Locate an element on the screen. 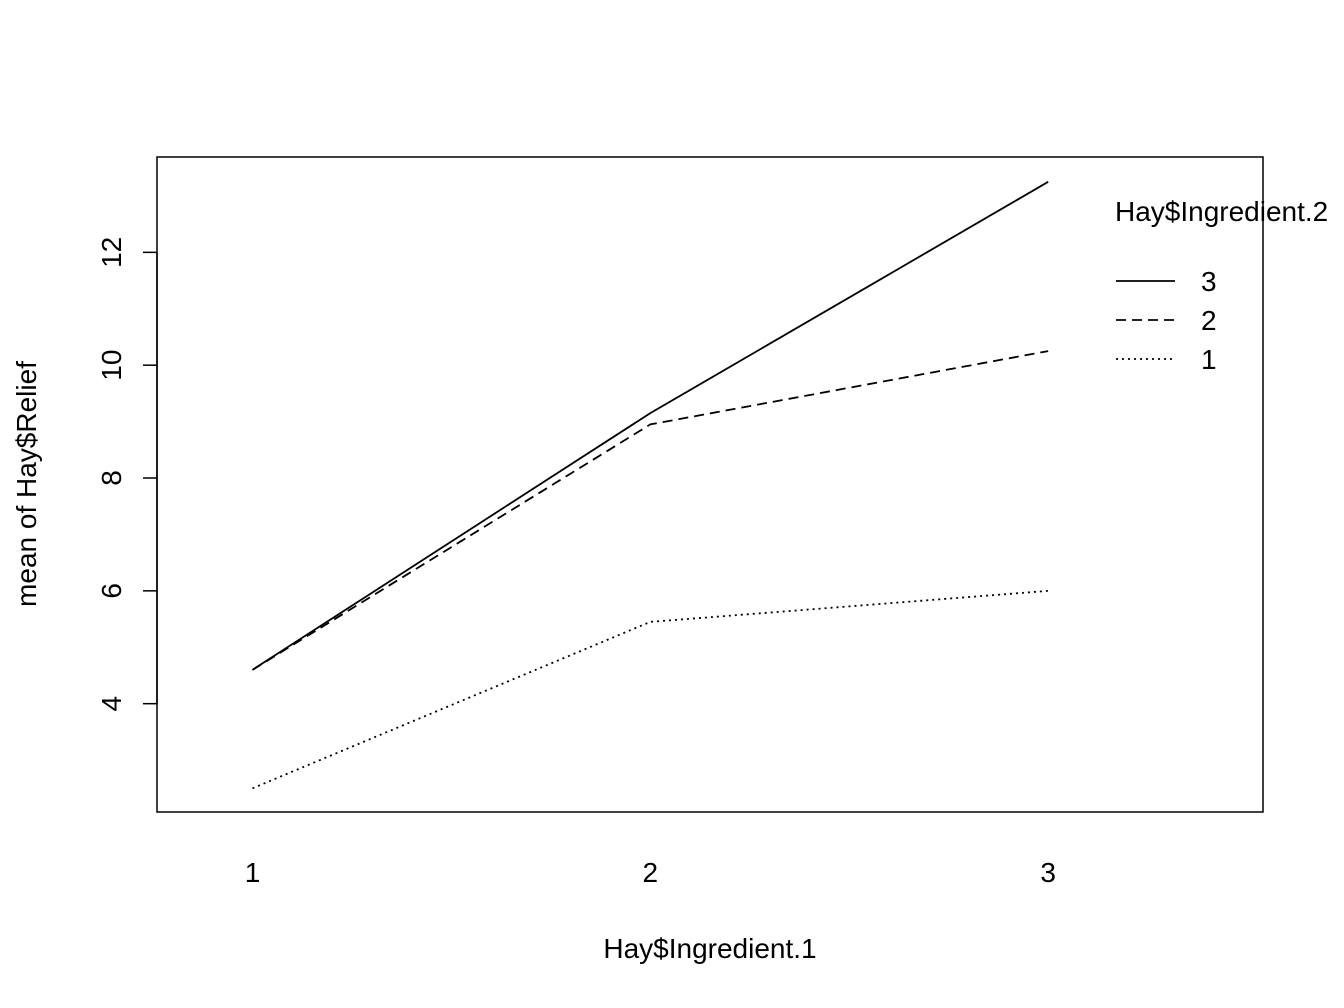 The height and width of the screenshot is (1008, 1344). y-tick-label: 12 is located at coordinates (111, 252).